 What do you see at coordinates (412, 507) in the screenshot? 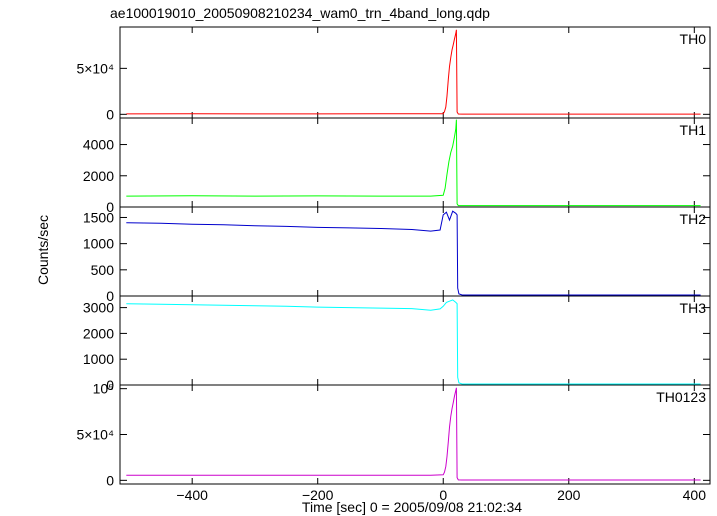
I see `x-axis-label: Time [sec] 0 = 2005/09/08 21:02:34` at bounding box center [412, 507].